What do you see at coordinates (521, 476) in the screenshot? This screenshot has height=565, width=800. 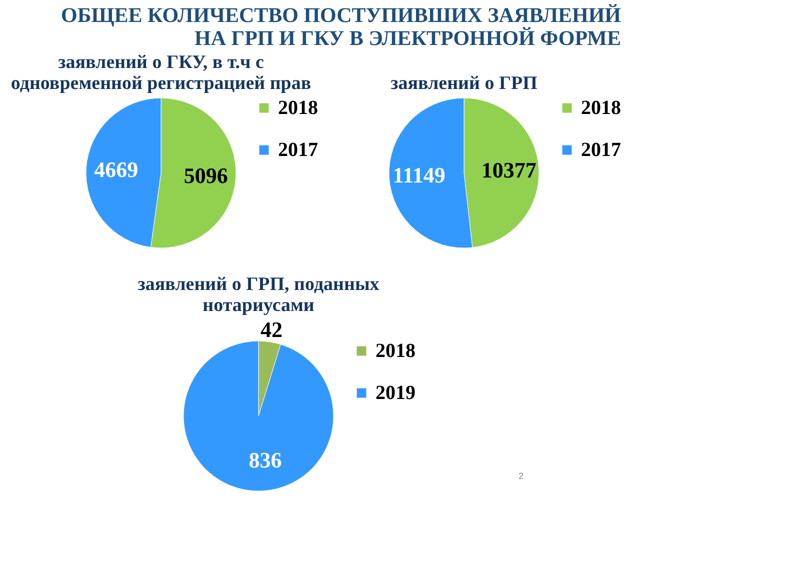 I see `text: 2` at bounding box center [521, 476].